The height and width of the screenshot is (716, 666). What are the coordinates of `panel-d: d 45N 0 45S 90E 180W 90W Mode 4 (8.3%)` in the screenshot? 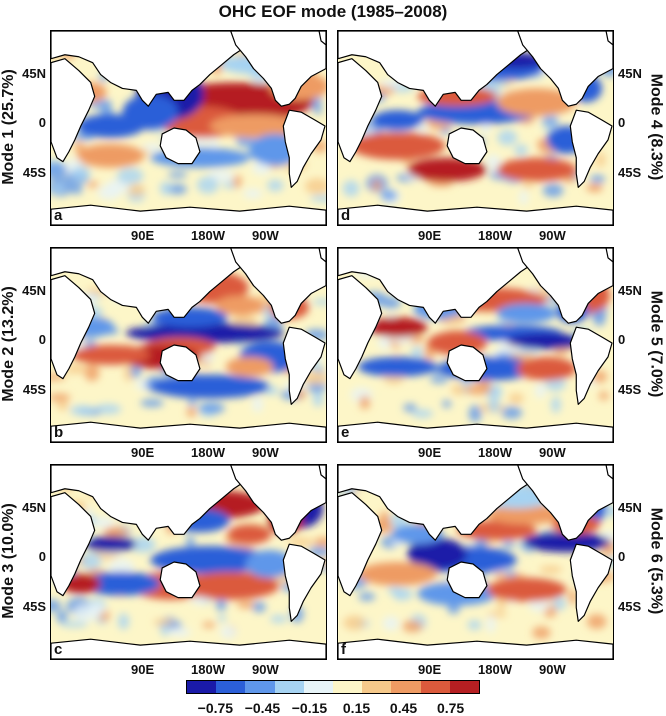 It's located at (500, 136).